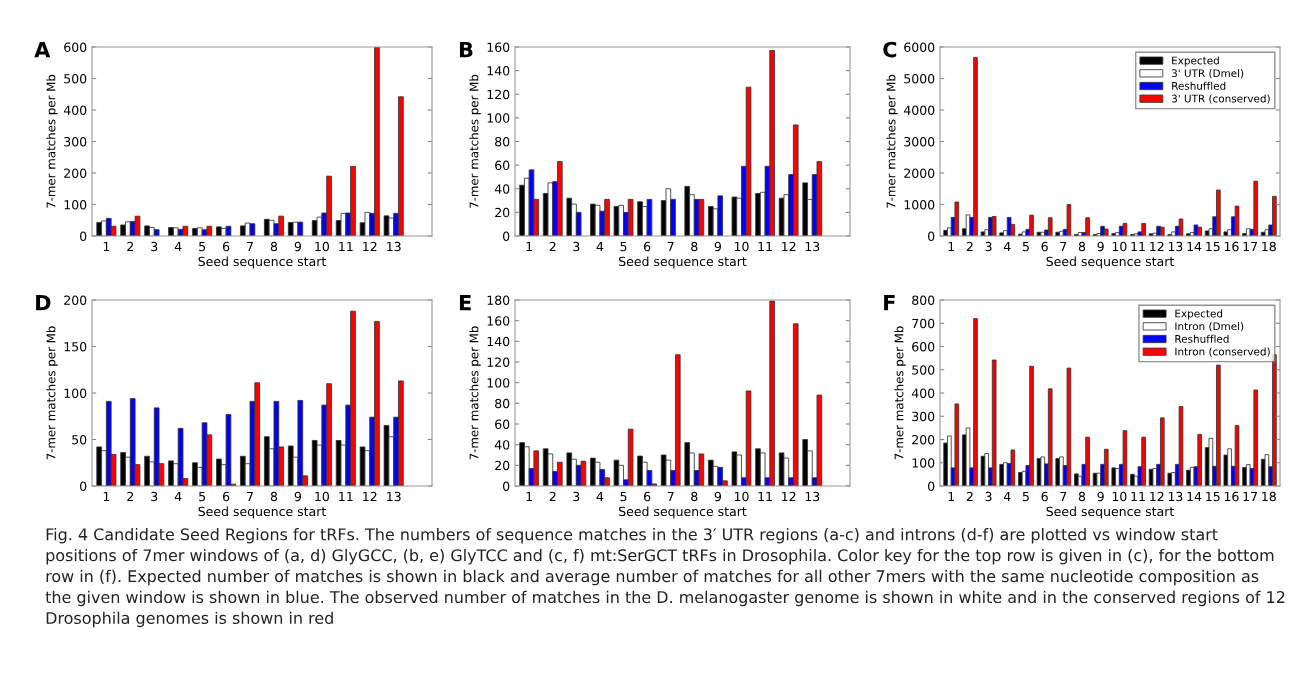 The width and height of the screenshot is (1290, 679). Describe the element at coordinates (919, 78) in the screenshot. I see `y-tick-label: 5000` at that location.